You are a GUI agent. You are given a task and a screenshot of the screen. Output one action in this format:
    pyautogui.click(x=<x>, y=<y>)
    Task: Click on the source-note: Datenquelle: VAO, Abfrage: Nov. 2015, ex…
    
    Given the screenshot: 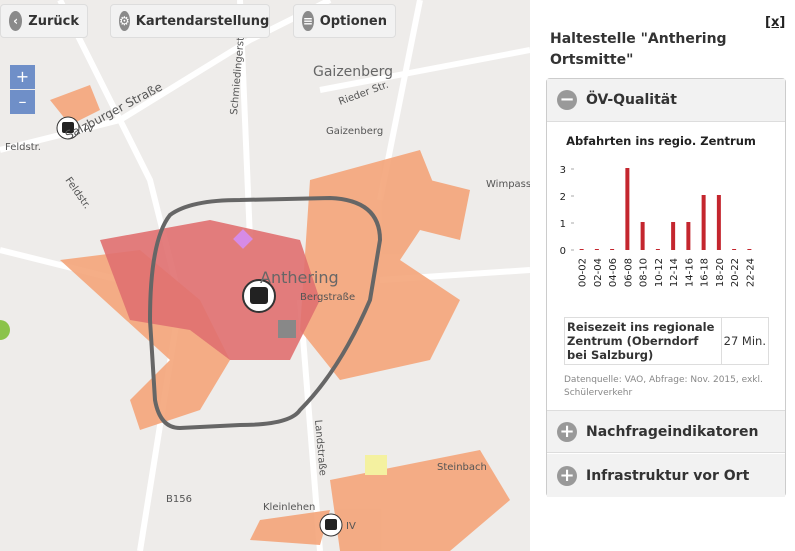 What is the action you would take?
    pyautogui.click(x=663, y=386)
    